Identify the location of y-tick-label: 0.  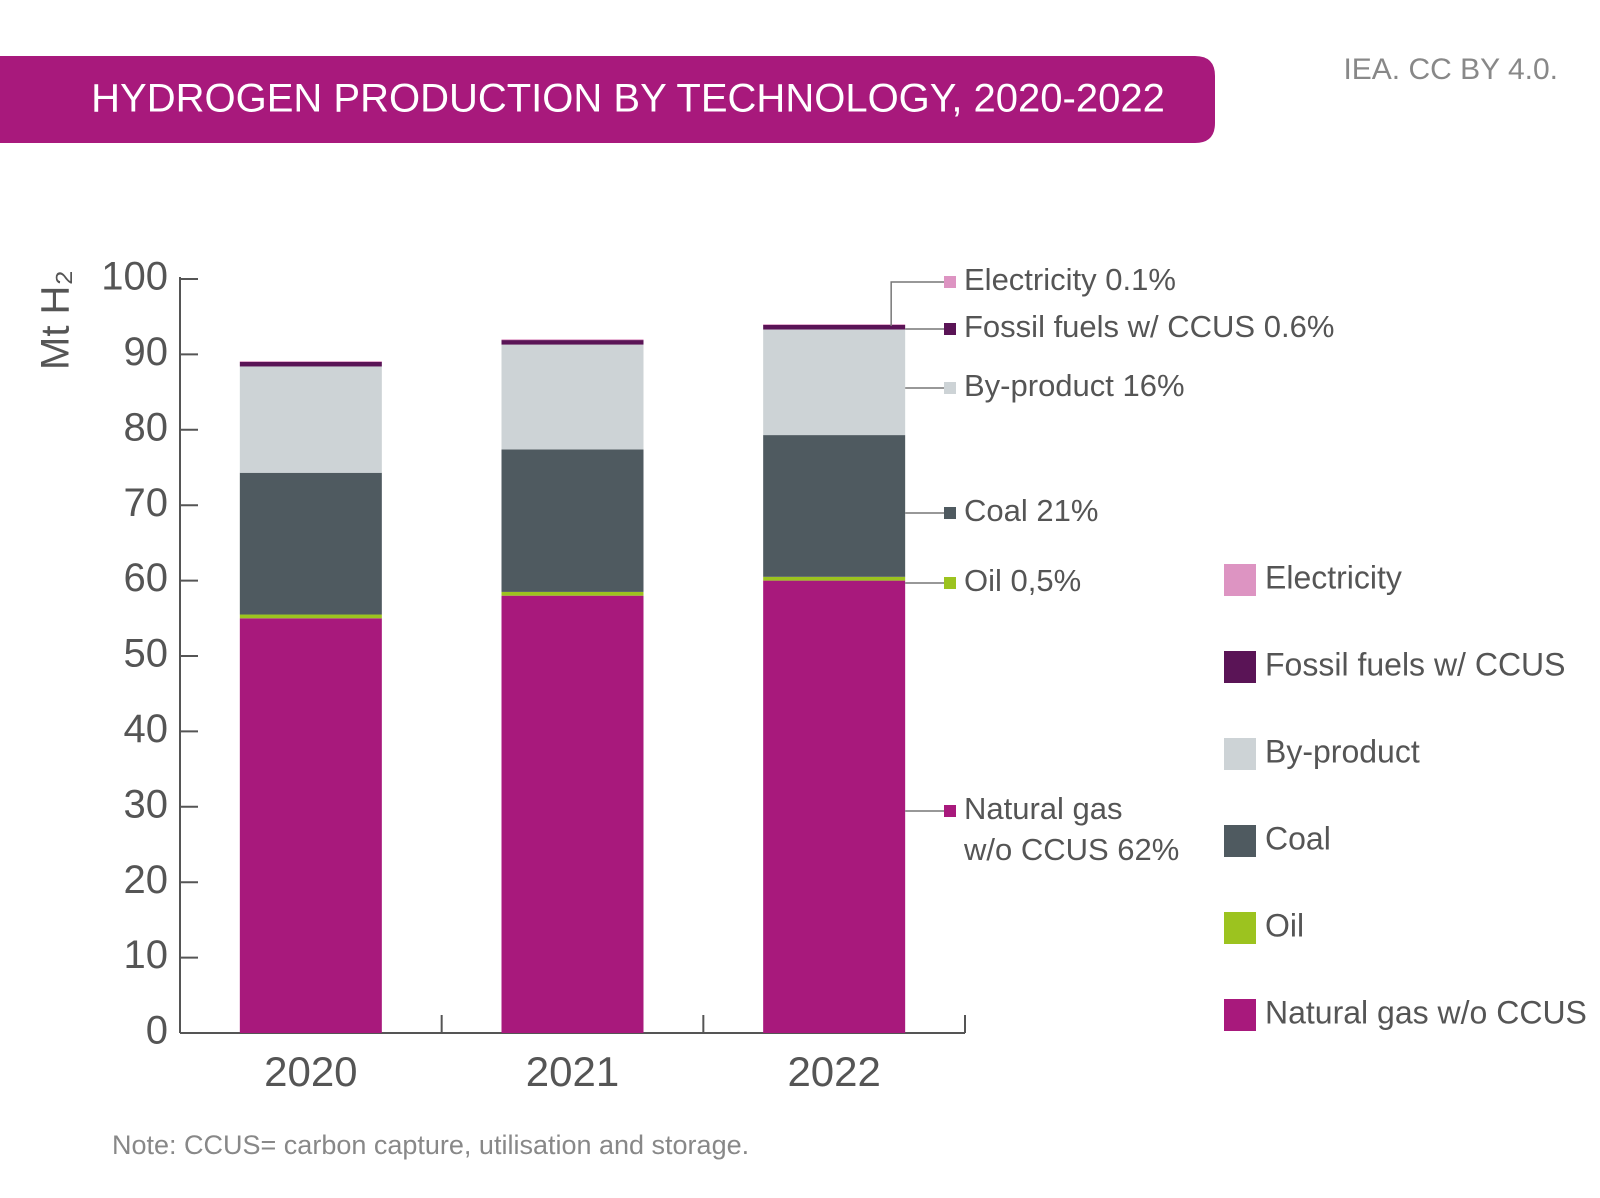
(157, 1031).